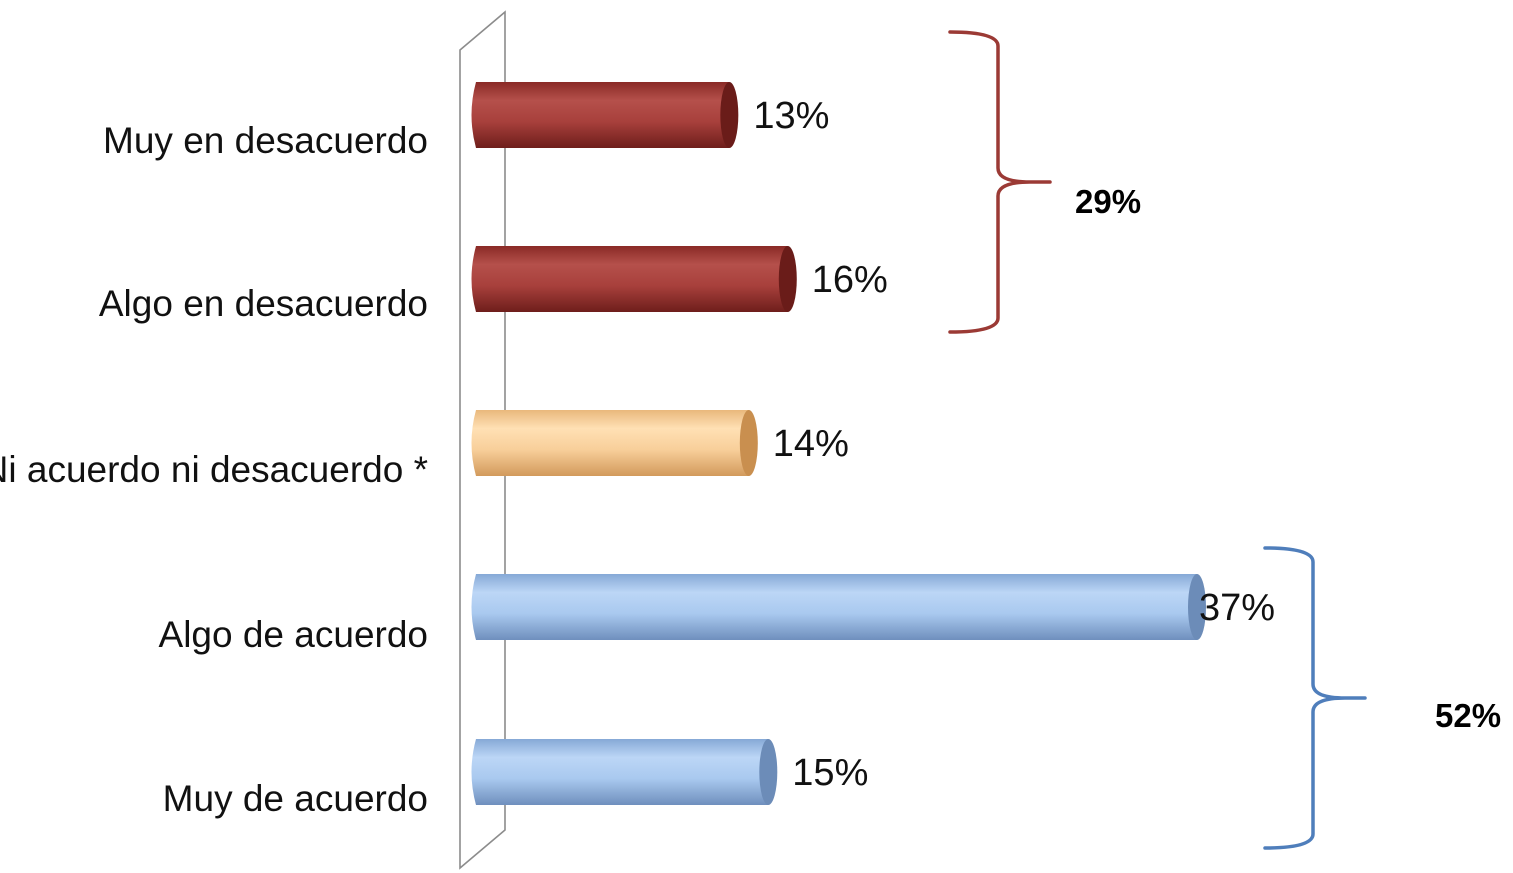 The height and width of the screenshot is (873, 1513). I want to click on group-total-label: 52%, so click(1468, 715).